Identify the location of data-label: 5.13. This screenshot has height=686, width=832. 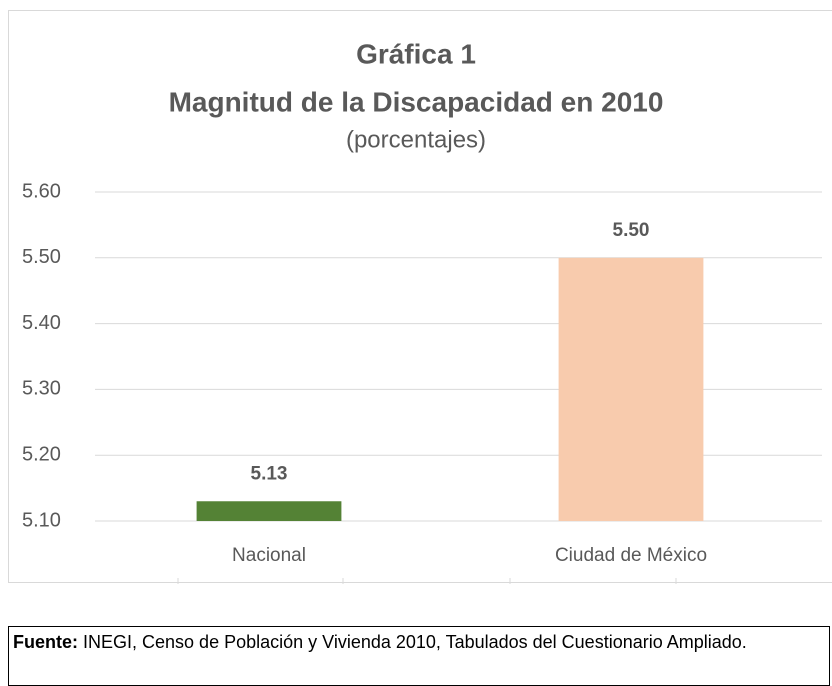
(269, 473).